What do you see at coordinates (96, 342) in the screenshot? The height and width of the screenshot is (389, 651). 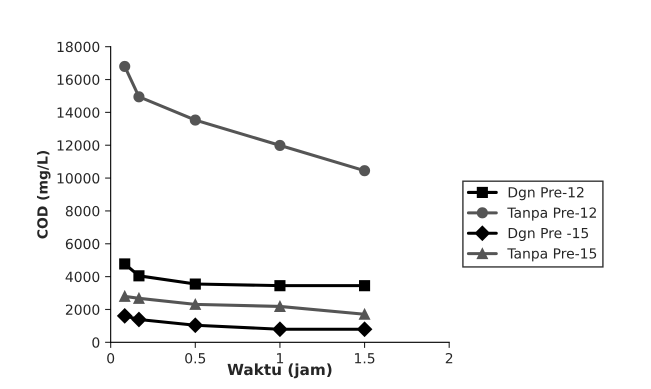 I see `y-tick-label: 0` at bounding box center [96, 342].